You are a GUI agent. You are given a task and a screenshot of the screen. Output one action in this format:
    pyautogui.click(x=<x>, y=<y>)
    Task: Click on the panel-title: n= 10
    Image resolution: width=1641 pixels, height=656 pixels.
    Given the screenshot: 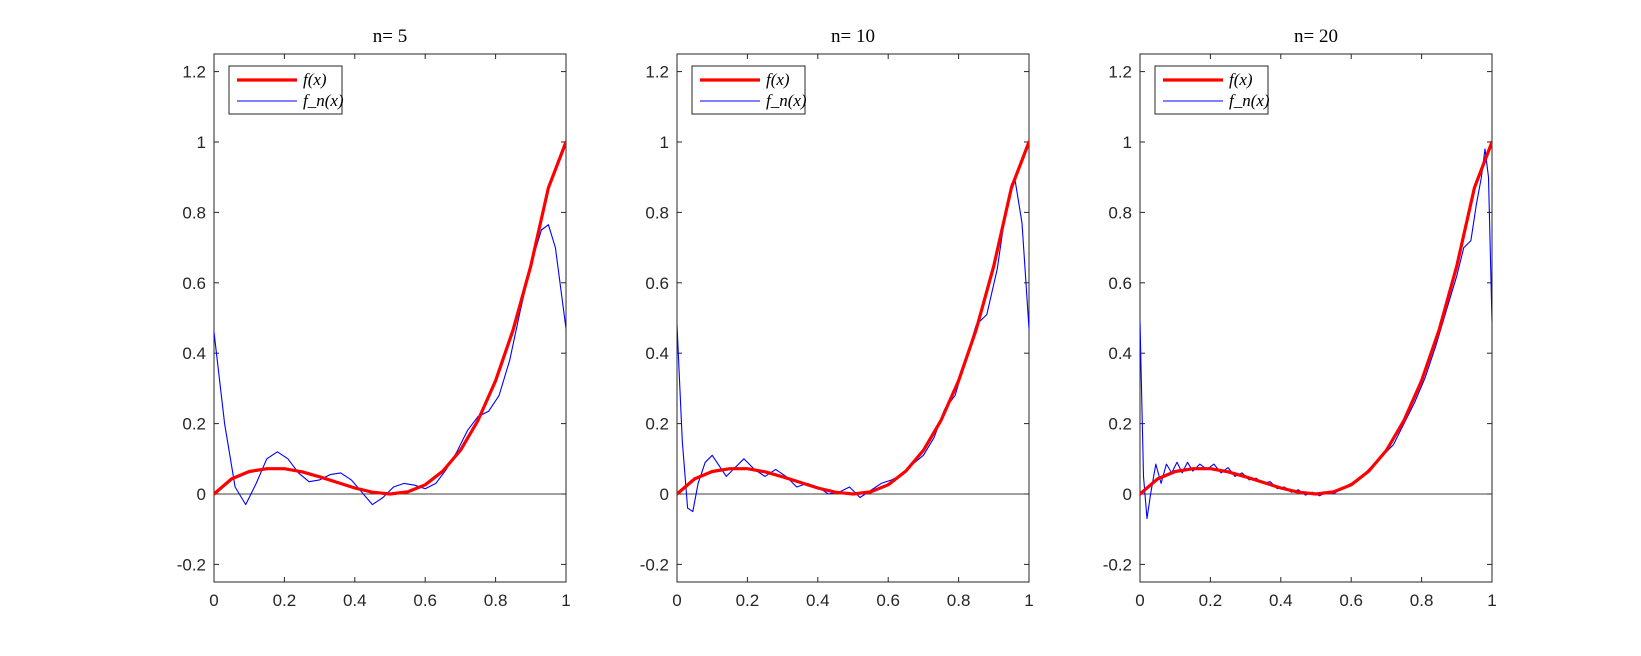 What is the action you would take?
    pyautogui.click(x=853, y=36)
    